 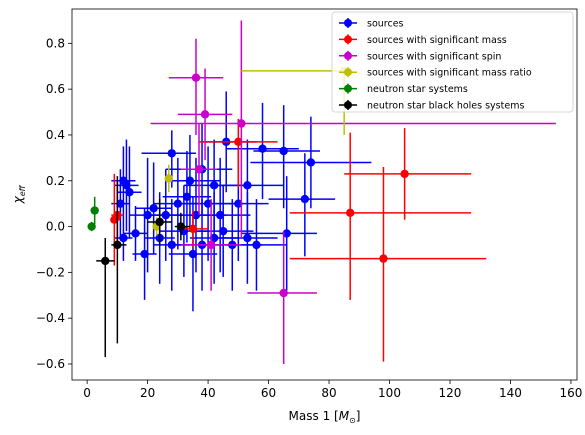 I want to click on legend-entry: sources with significant mass ratio, so click(x=435, y=73).